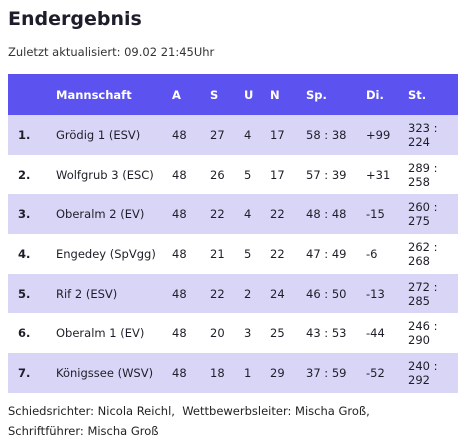  What do you see at coordinates (111, 52) in the screenshot?
I see `last-updated-text: Zuletzt aktualisiert: 09.02 21:45Uhr` at bounding box center [111, 52].